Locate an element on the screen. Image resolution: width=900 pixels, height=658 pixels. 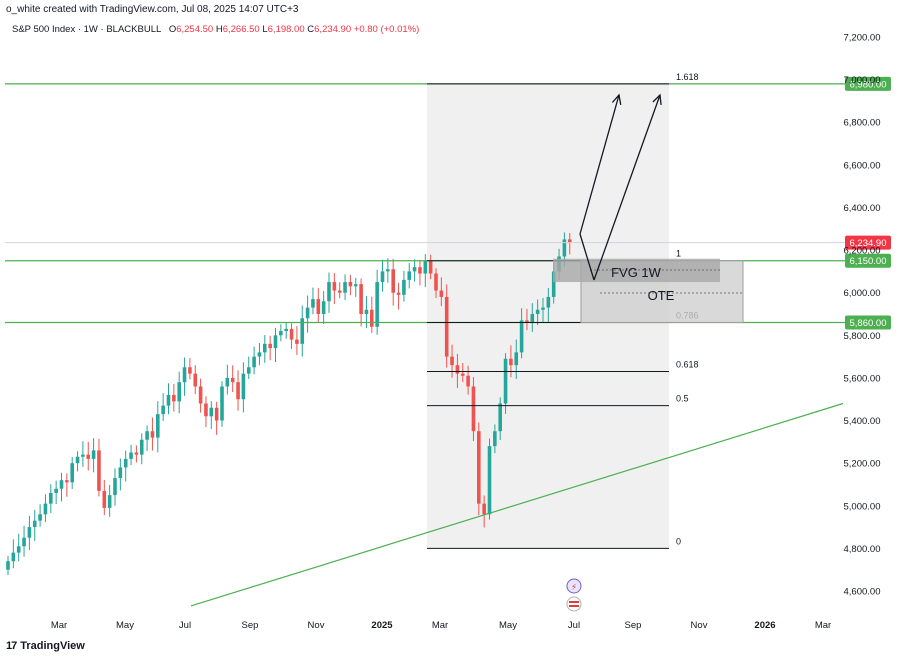
tradingview-logo: 17 TradingView is located at coordinates (45, 646).